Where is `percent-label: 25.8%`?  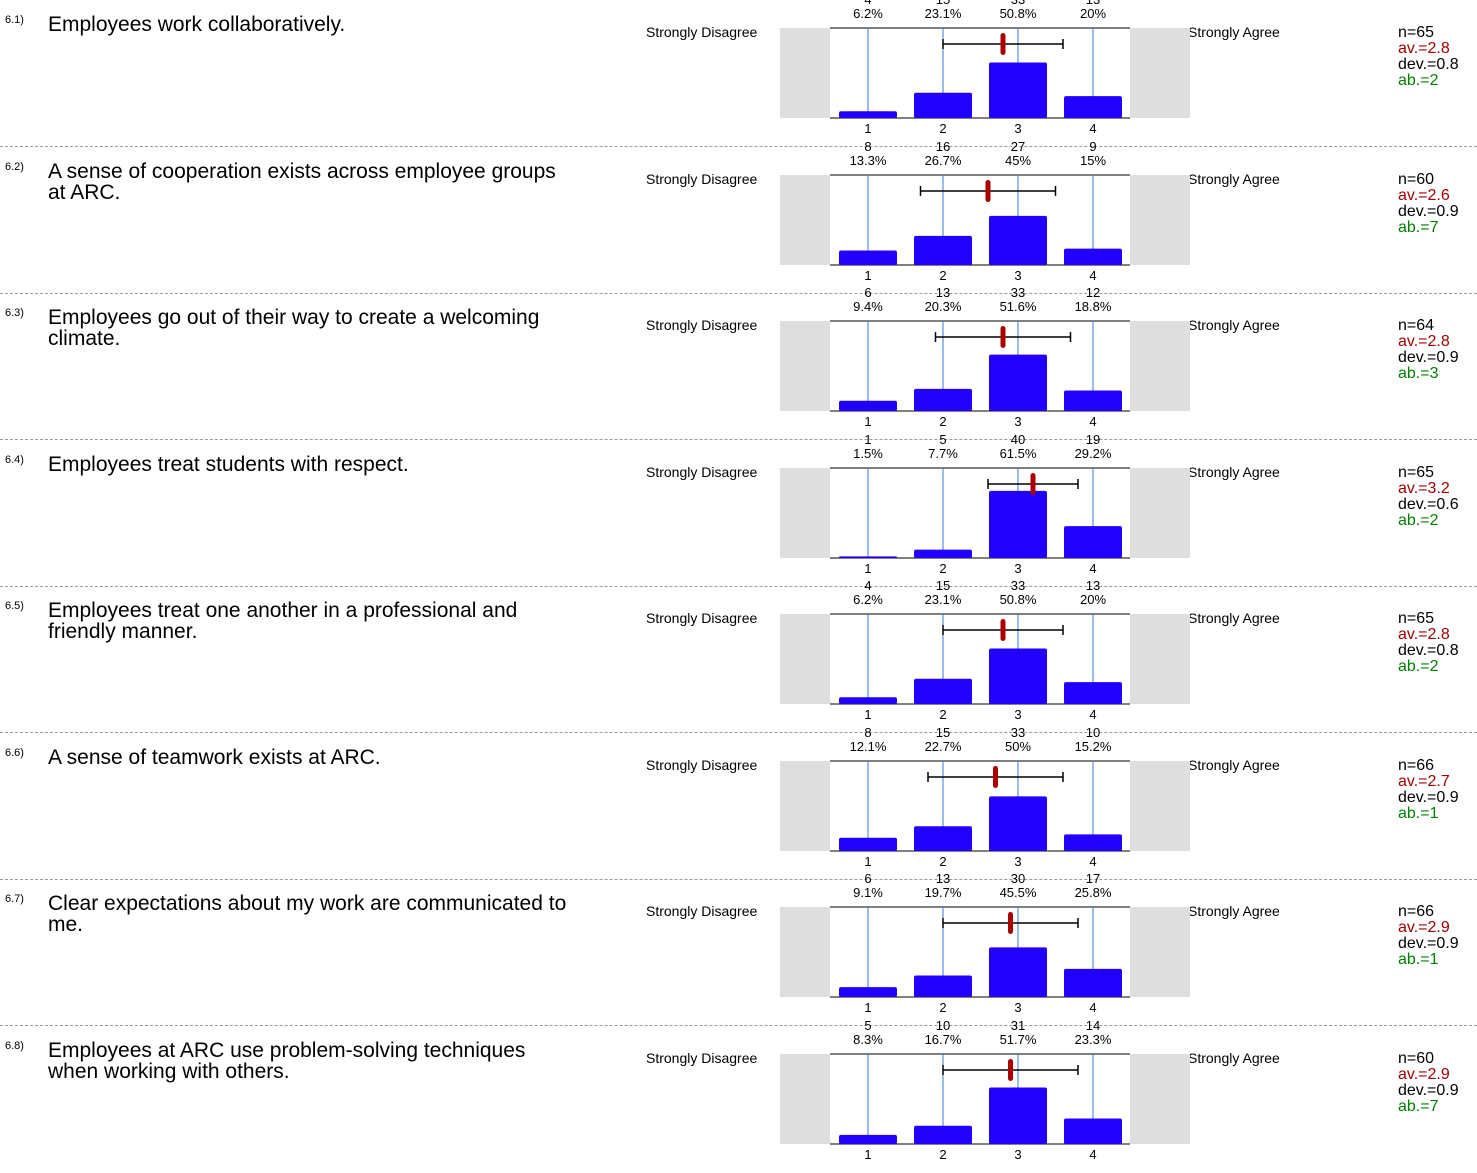
percent-label: 25.8% is located at coordinates (1093, 892).